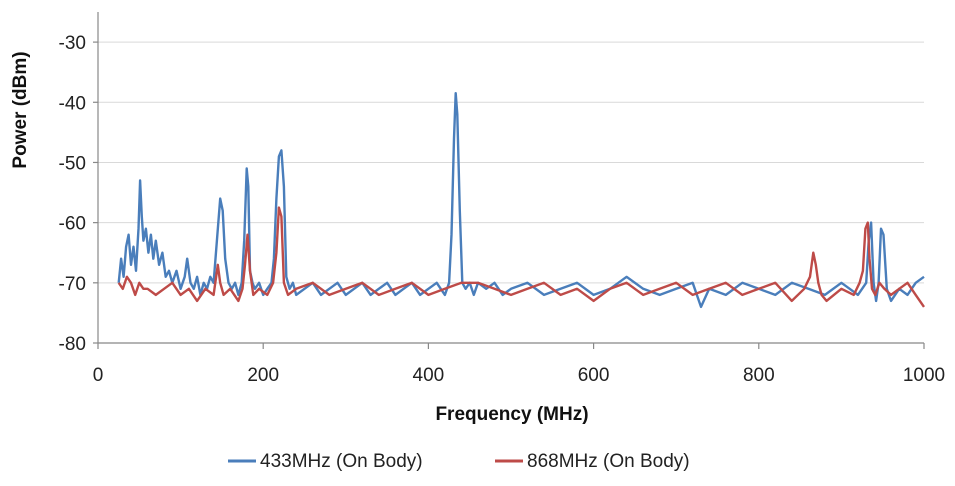  Describe the element at coordinates (594, 375) in the screenshot. I see `x-tick-label: 600` at that location.